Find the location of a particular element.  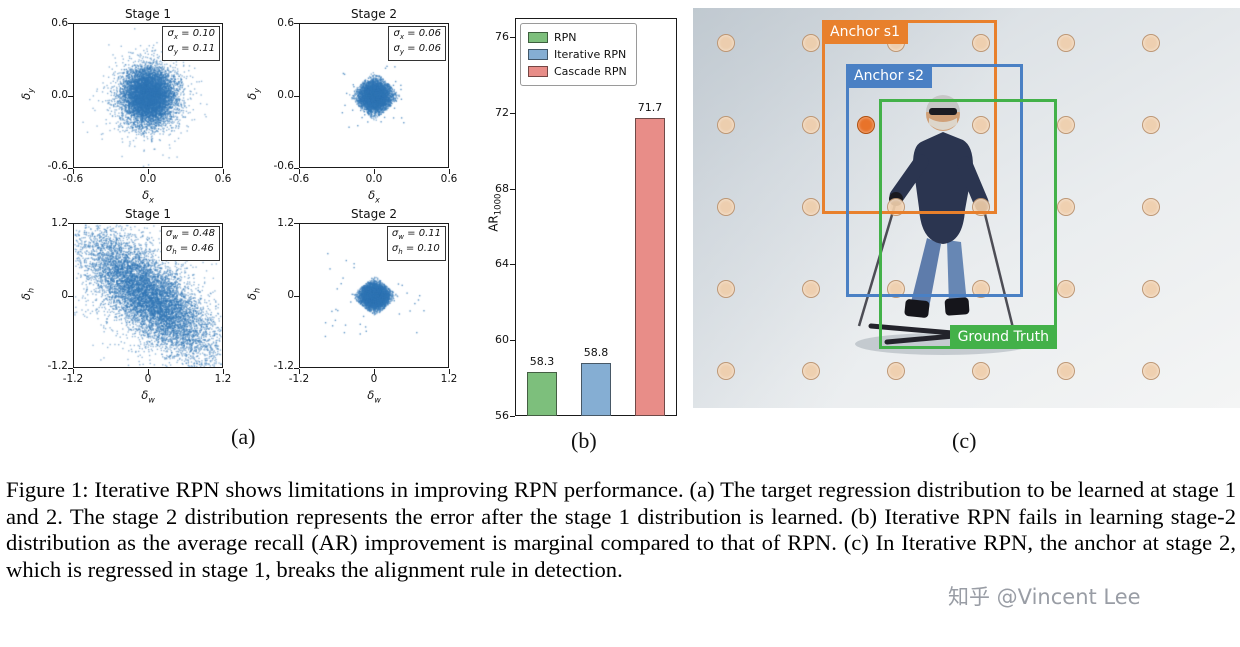

plot-frame: σx = 0.06 σy = 0.06 is located at coordinates (374, 95).